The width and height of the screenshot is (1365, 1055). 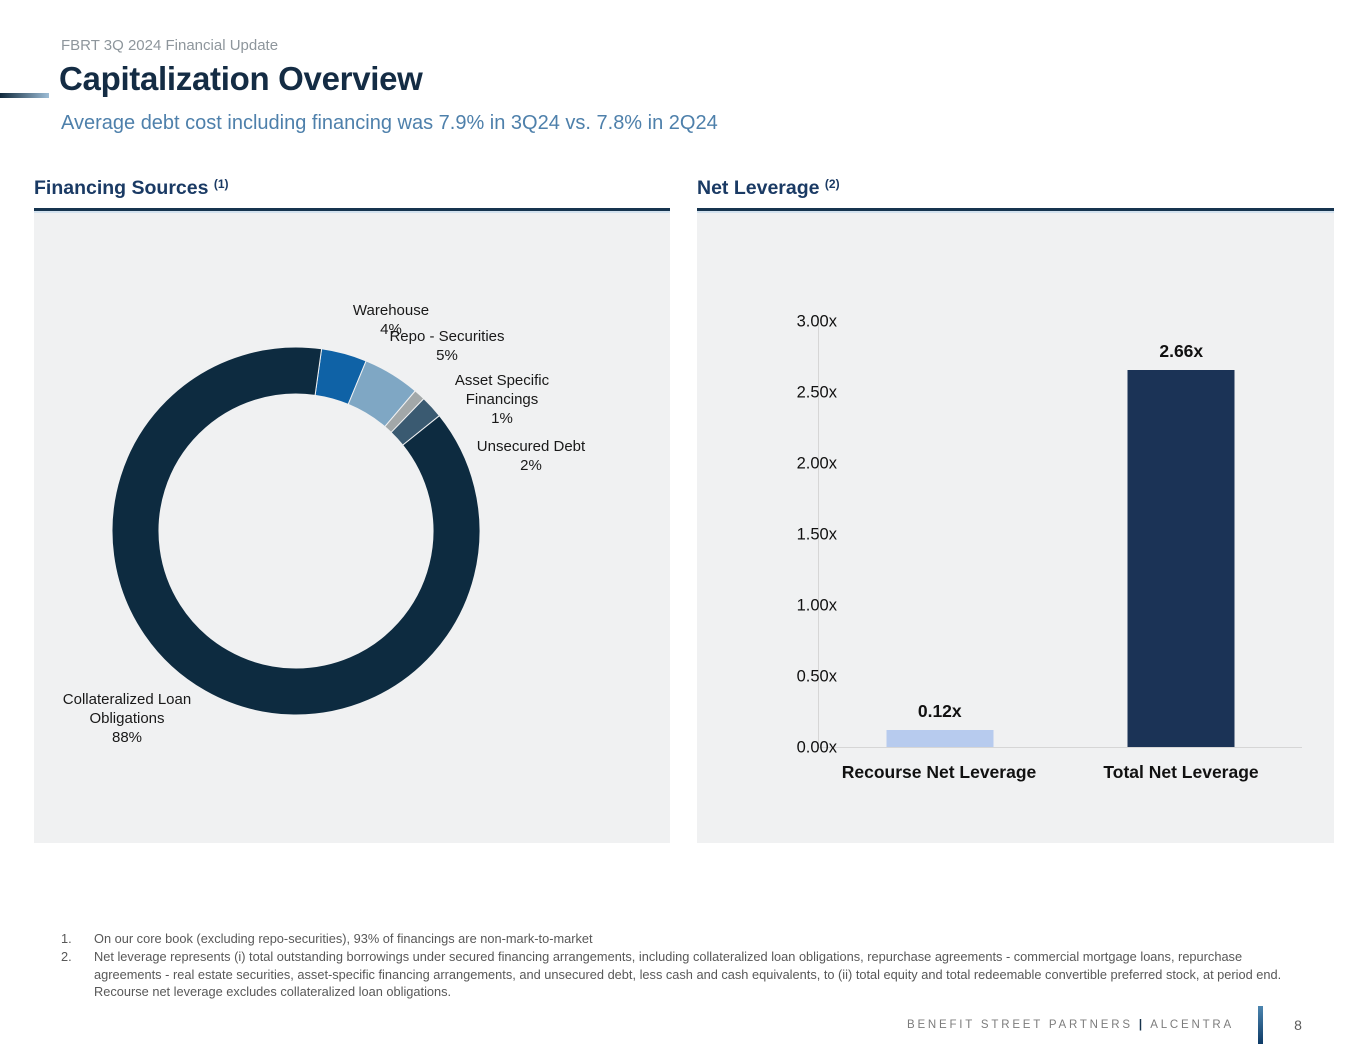 I want to click on y-axis-tick-label: 0.00x, so click(x=816, y=747).